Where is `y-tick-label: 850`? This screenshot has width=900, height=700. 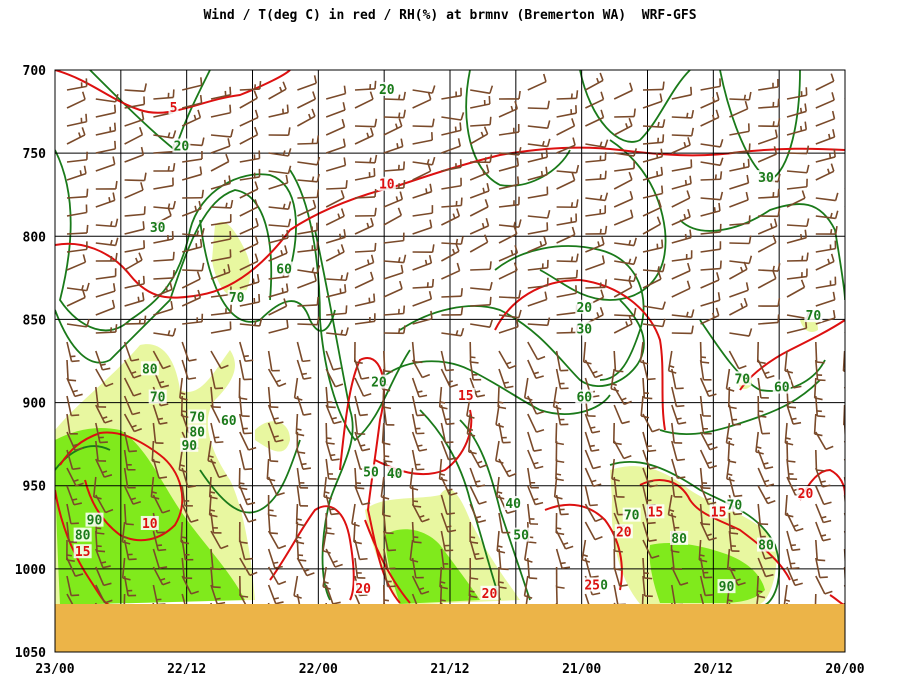 y-tick-label: 850 is located at coordinates (35, 320).